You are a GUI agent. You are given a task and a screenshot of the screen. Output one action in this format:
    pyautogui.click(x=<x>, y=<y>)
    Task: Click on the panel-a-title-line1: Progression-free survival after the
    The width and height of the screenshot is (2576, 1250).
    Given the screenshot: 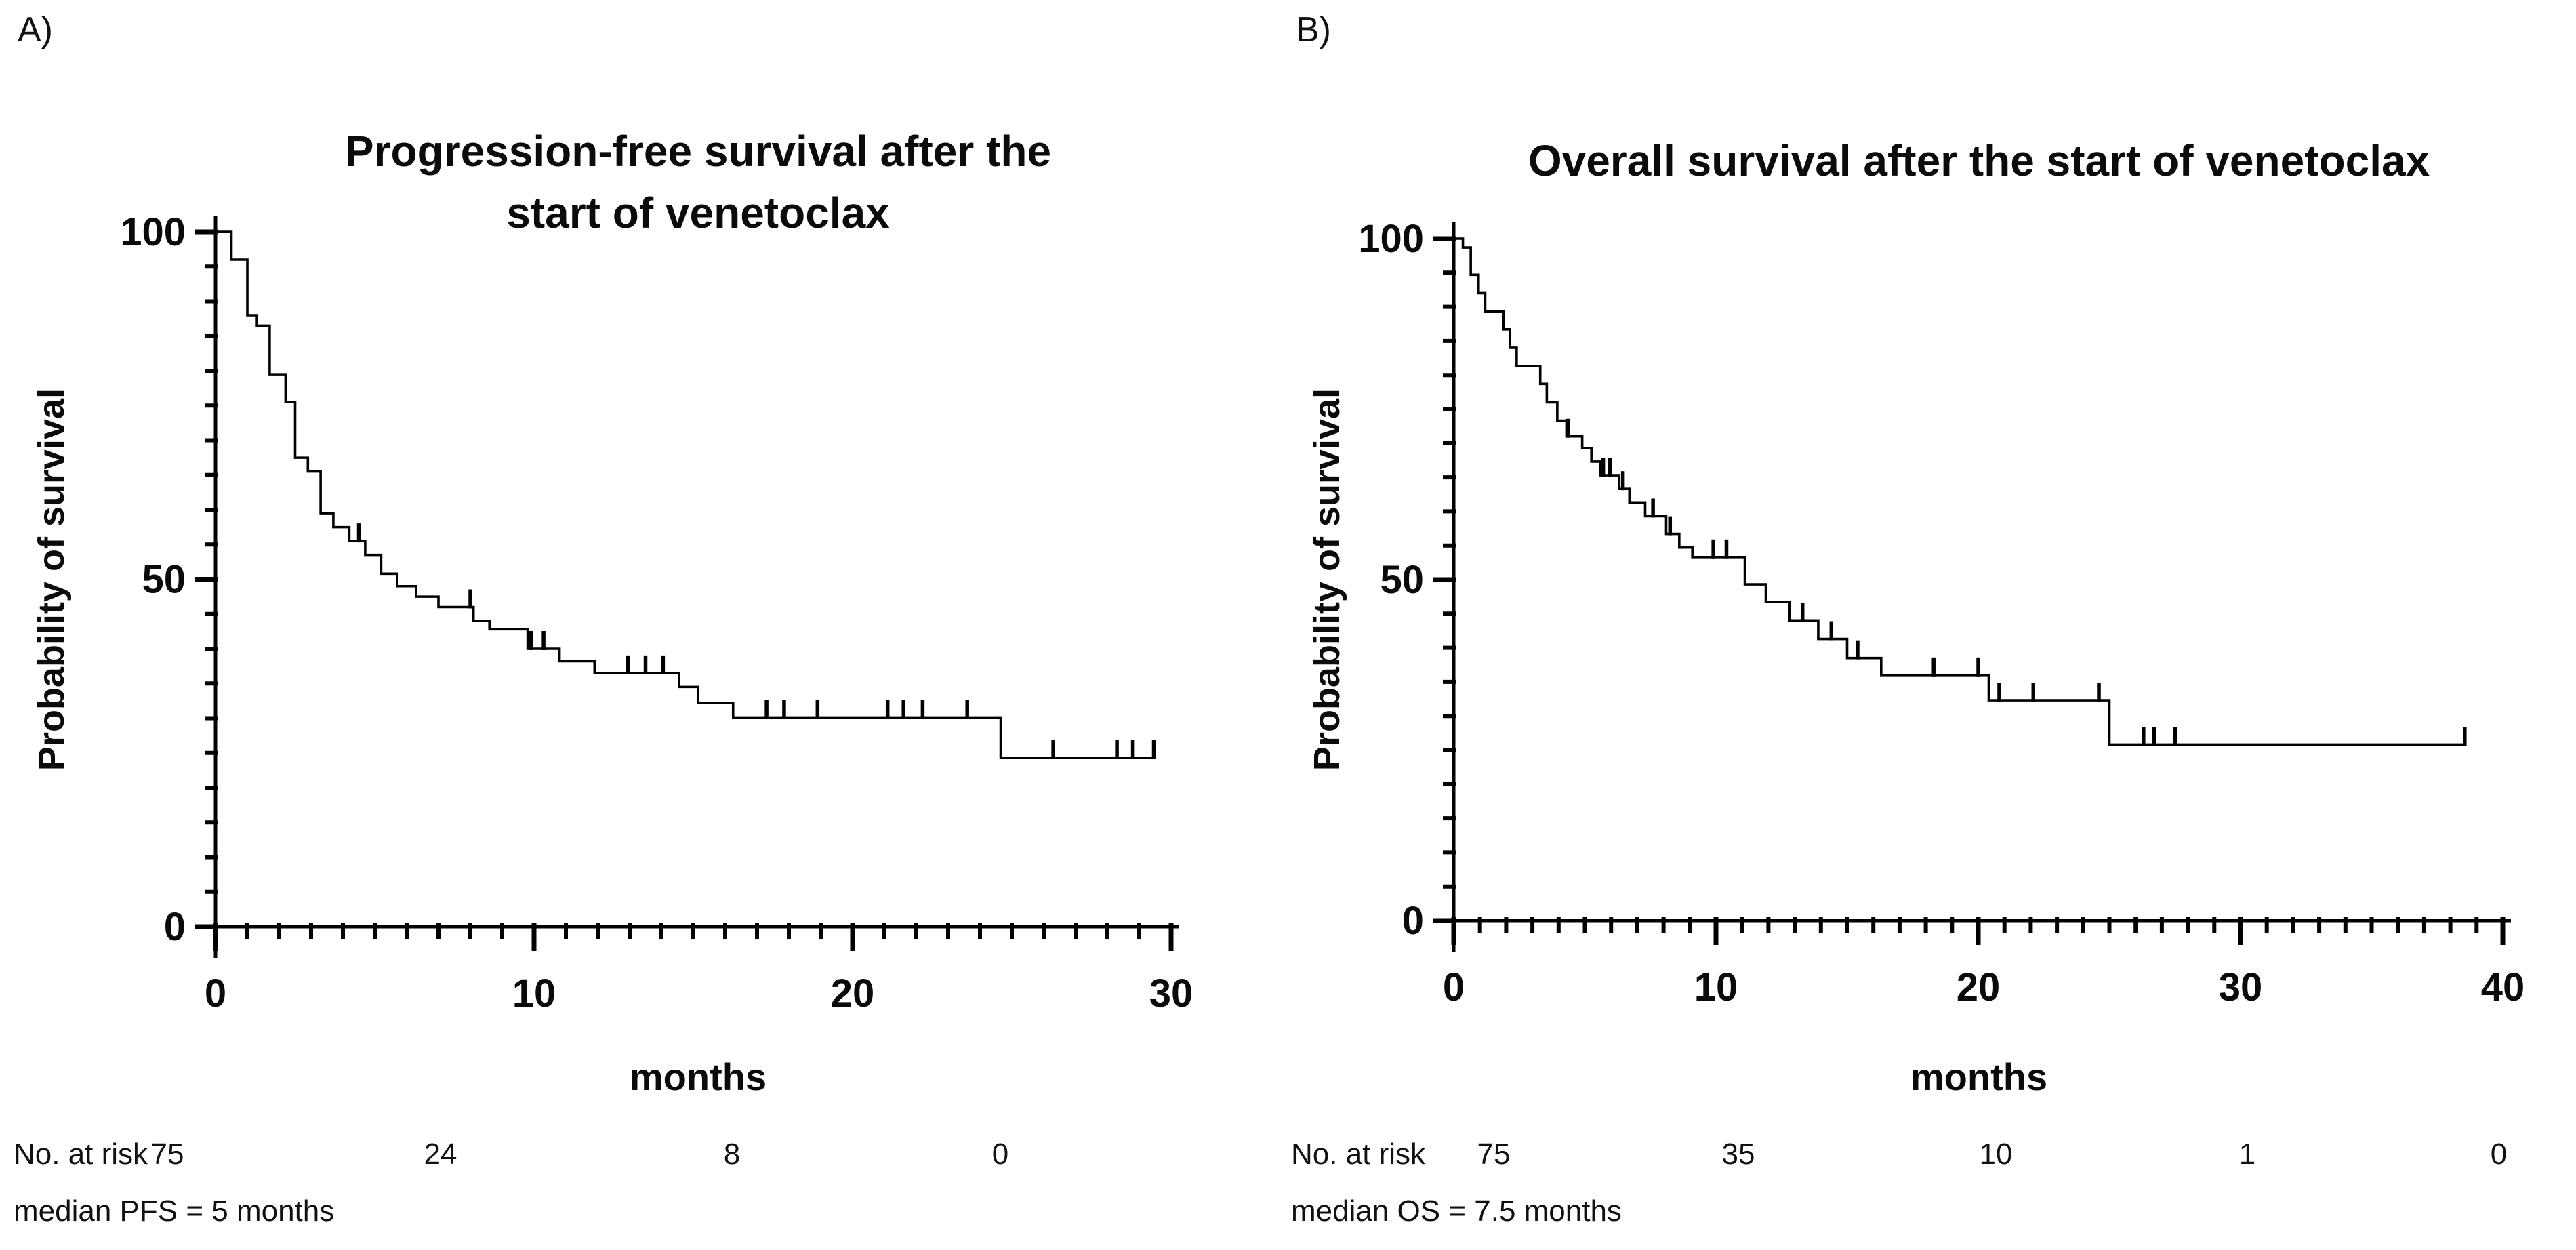 What is the action you would take?
    pyautogui.click(x=698, y=151)
    